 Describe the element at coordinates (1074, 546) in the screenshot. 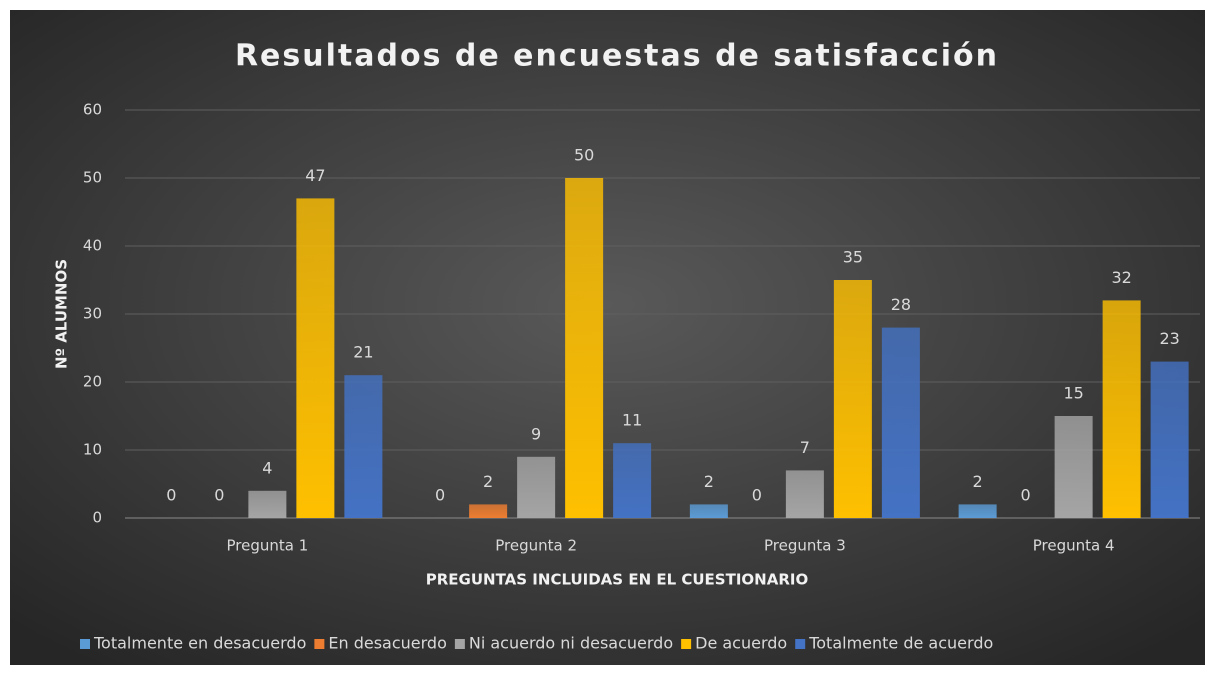

I see `x-tick-label: Pregunta 4` at that location.